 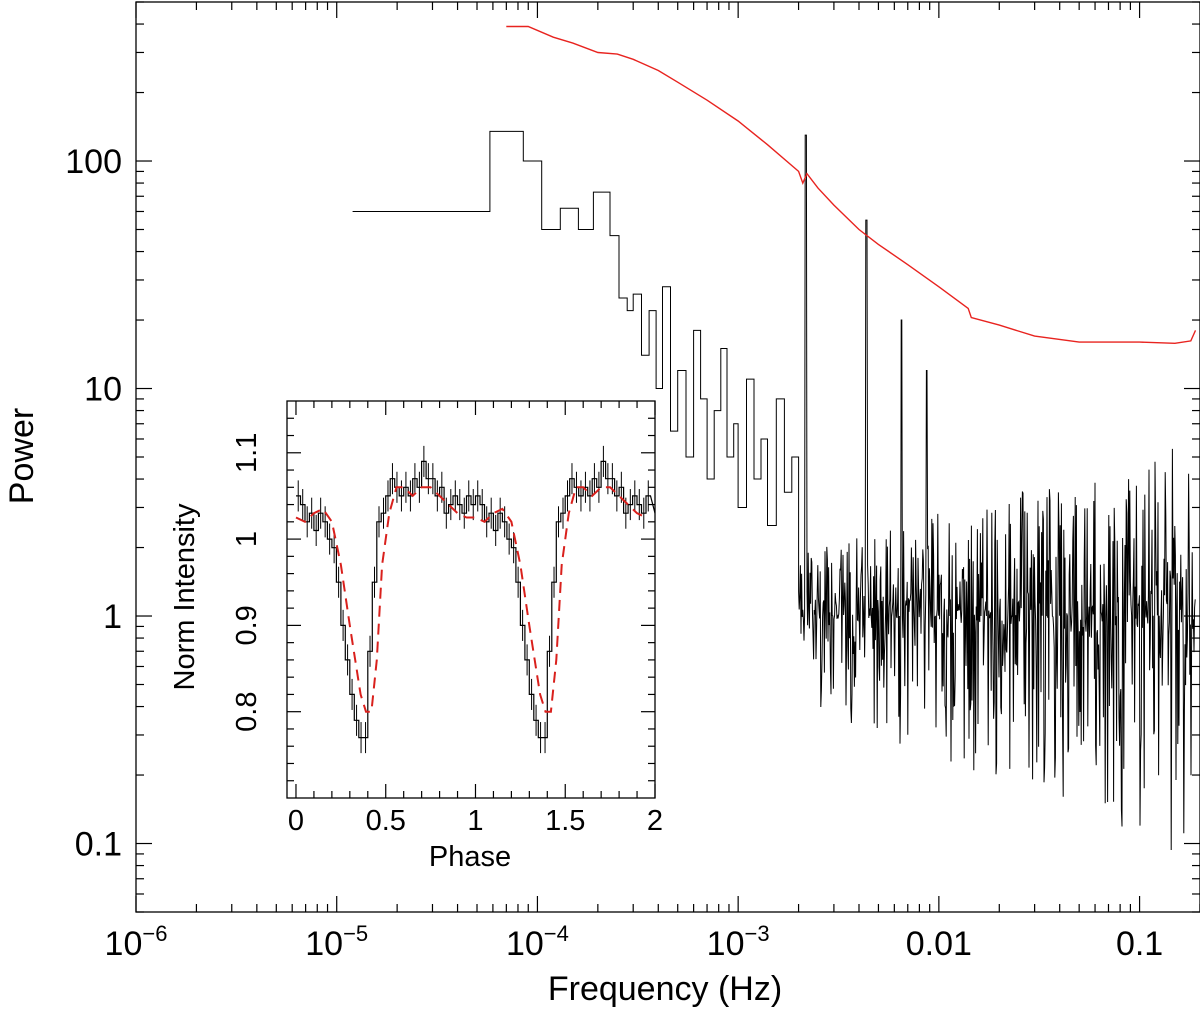 What do you see at coordinates (655, 821) in the screenshot?
I see `inset-x-tick-label: 2` at bounding box center [655, 821].